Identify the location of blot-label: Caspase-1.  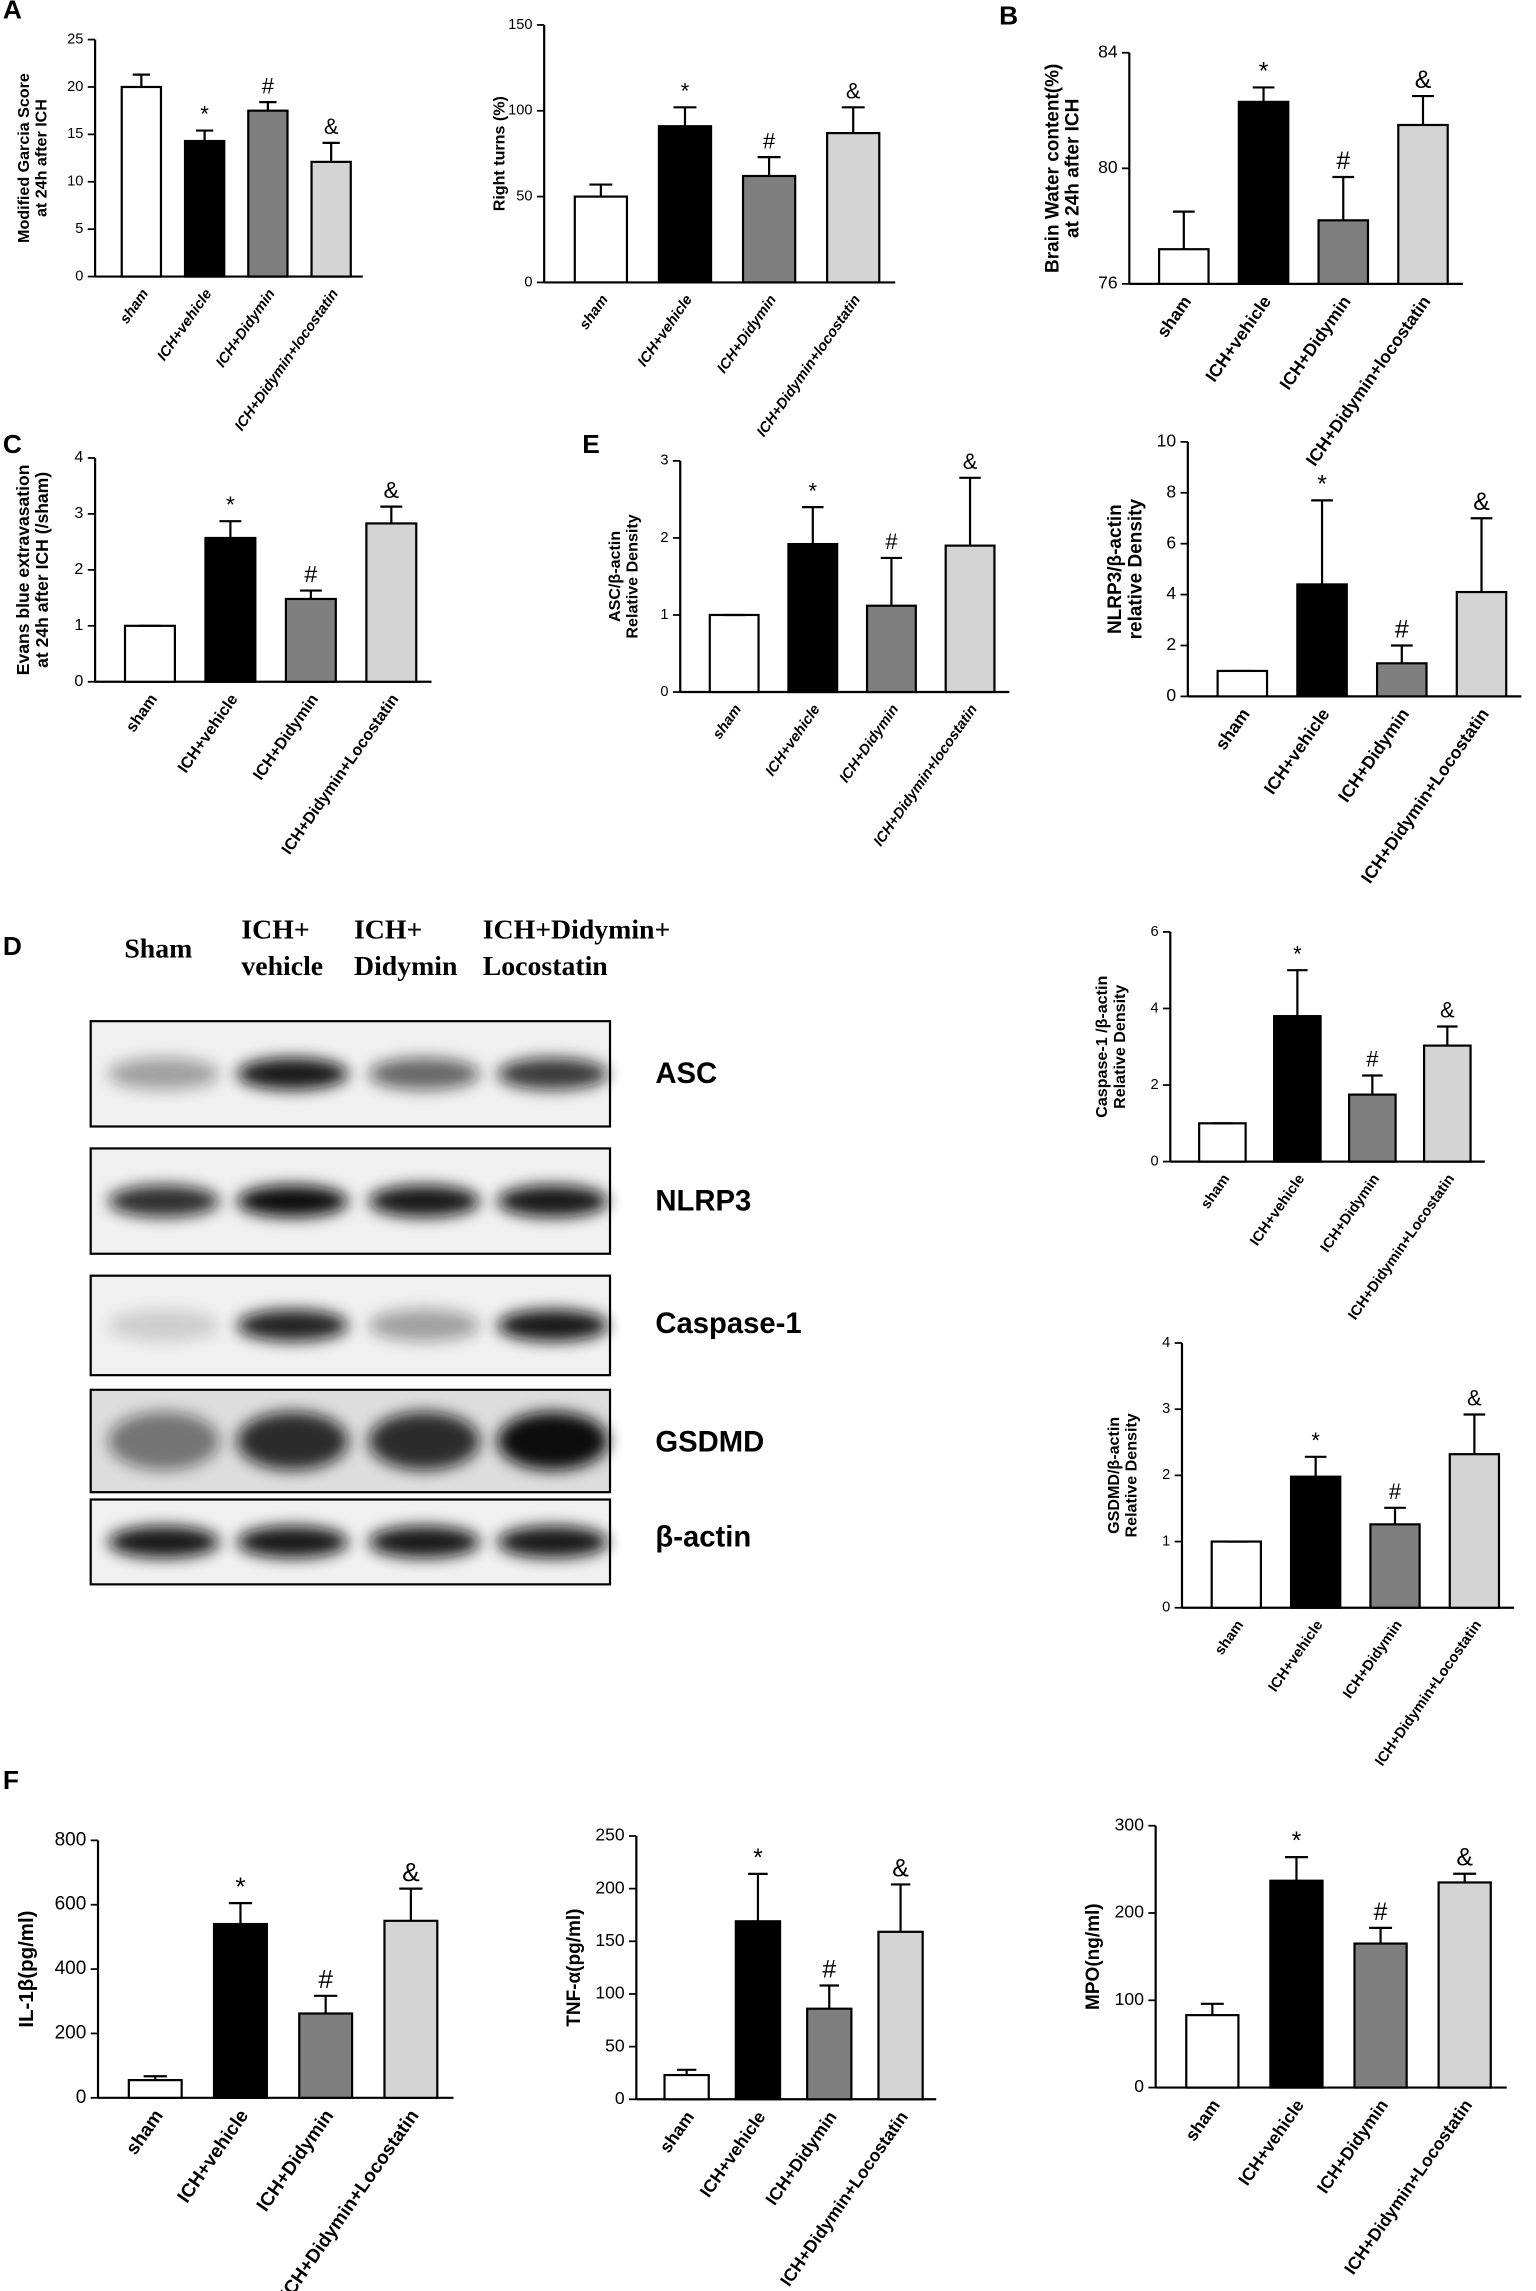
(728, 1324).